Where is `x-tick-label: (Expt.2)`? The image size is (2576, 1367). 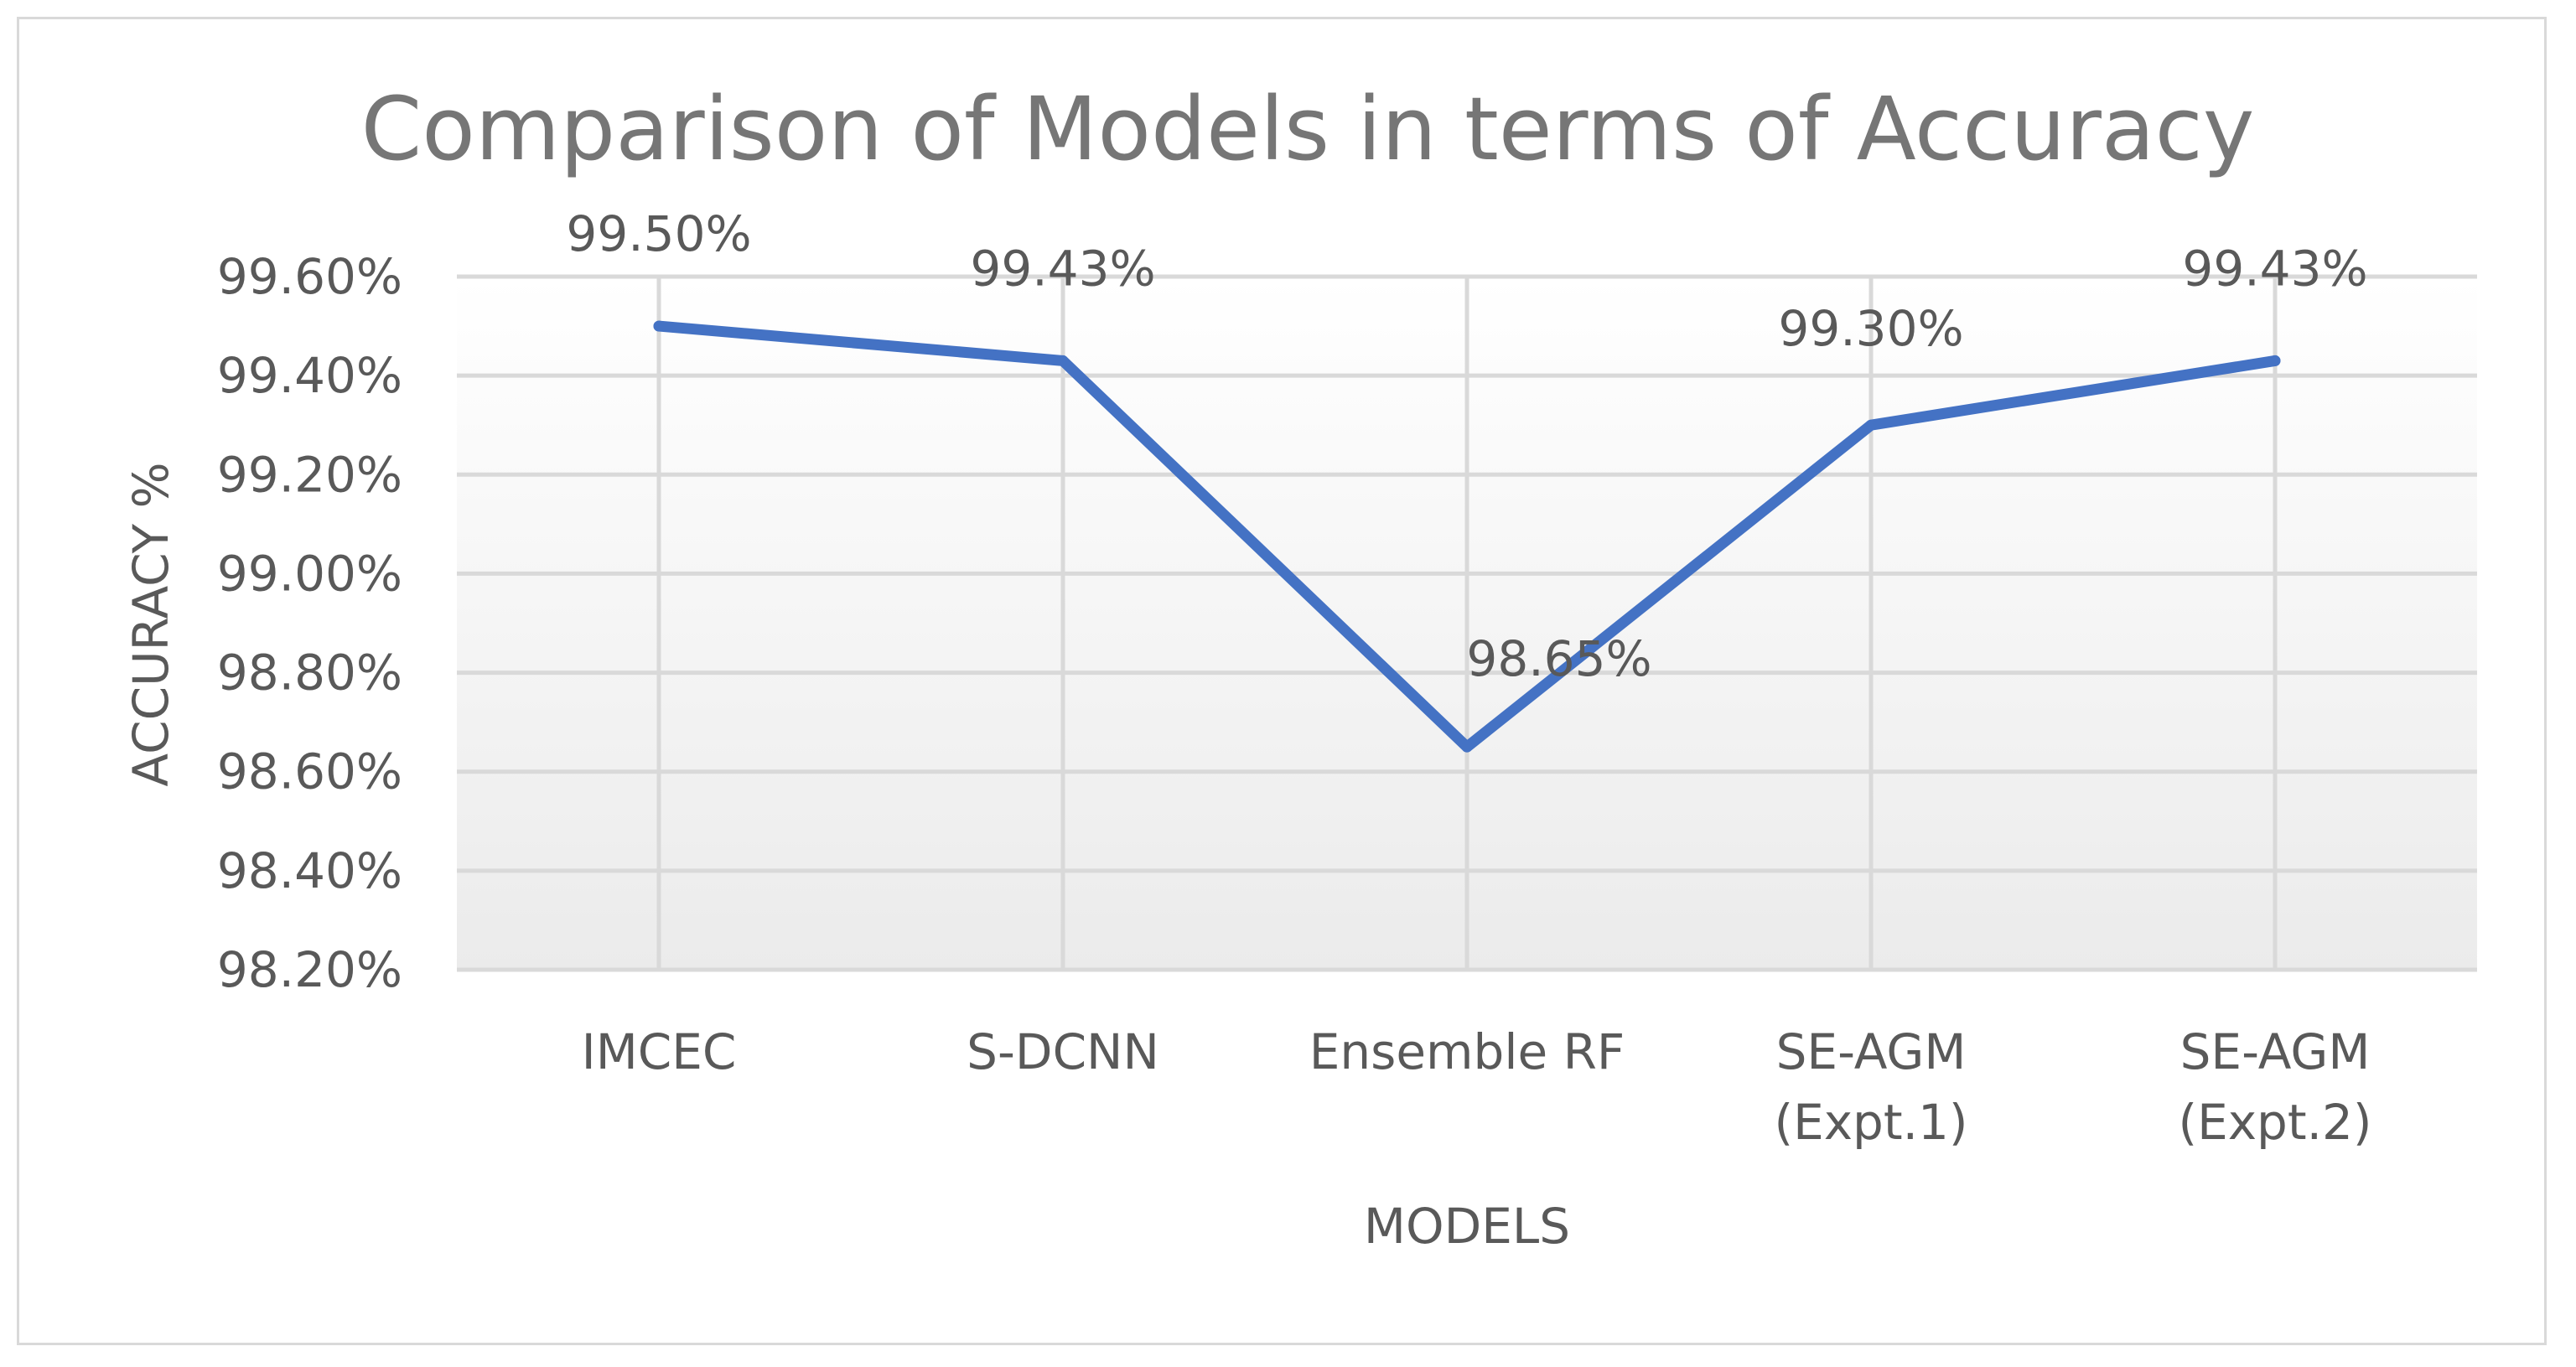
x-tick-label: (Expt.2) is located at coordinates (2274, 1122).